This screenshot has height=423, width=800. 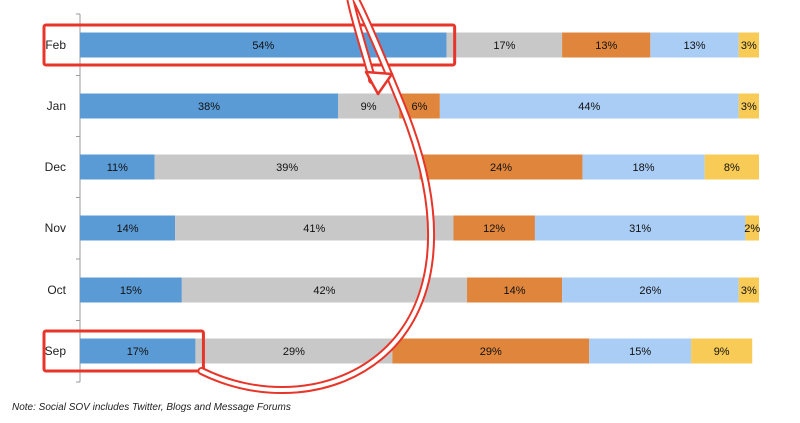 I want to click on data-label: 54%, so click(x=263, y=46).